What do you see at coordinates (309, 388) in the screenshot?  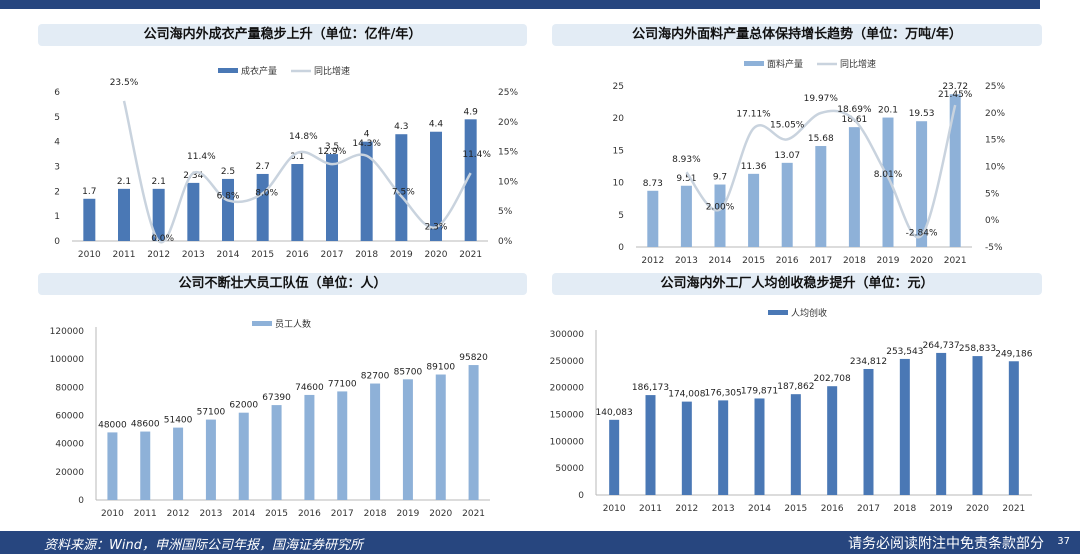 I see `bar-value-label: 74600` at bounding box center [309, 388].